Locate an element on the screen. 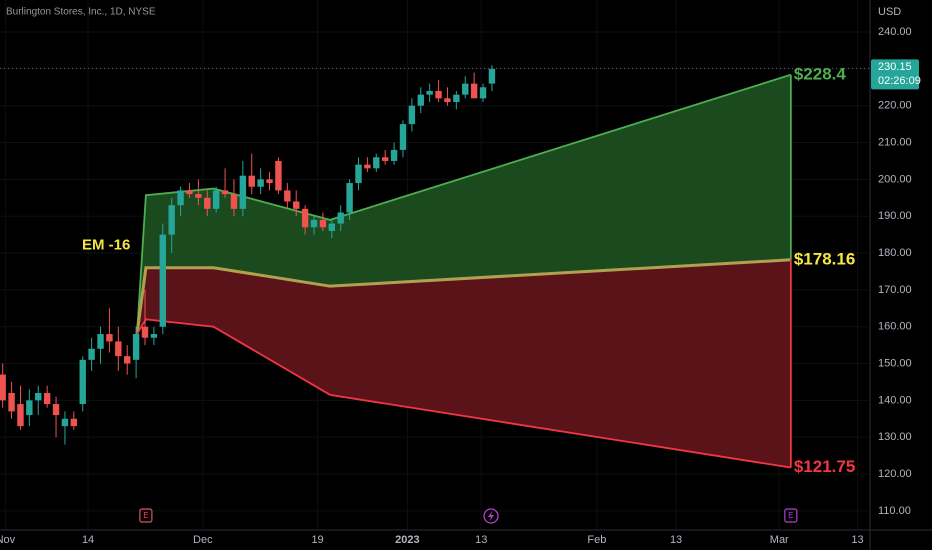  y-tick-label: 170.00 is located at coordinates (895, 290).